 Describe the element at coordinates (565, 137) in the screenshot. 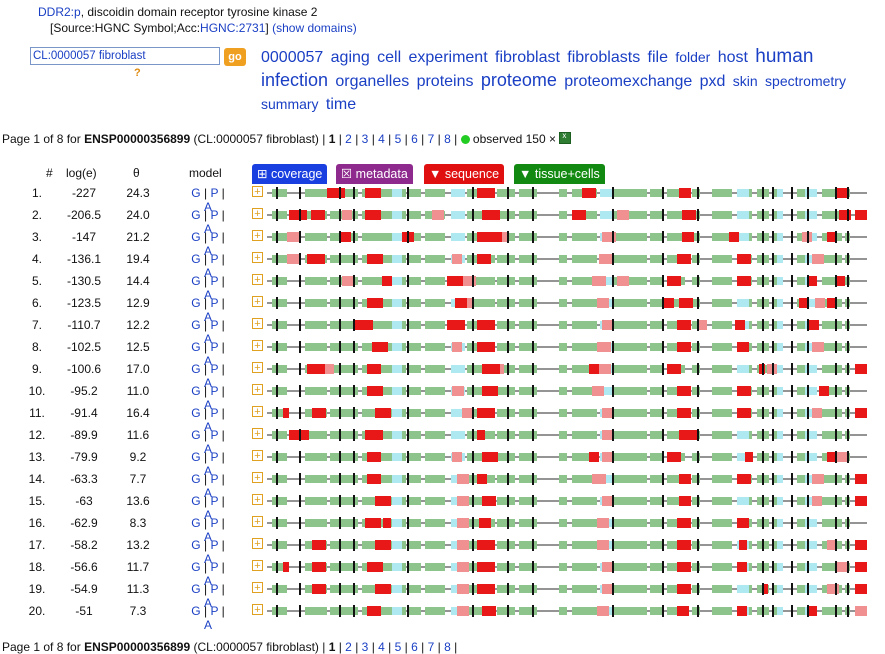

I see `spreadsheet-icon` at that location.